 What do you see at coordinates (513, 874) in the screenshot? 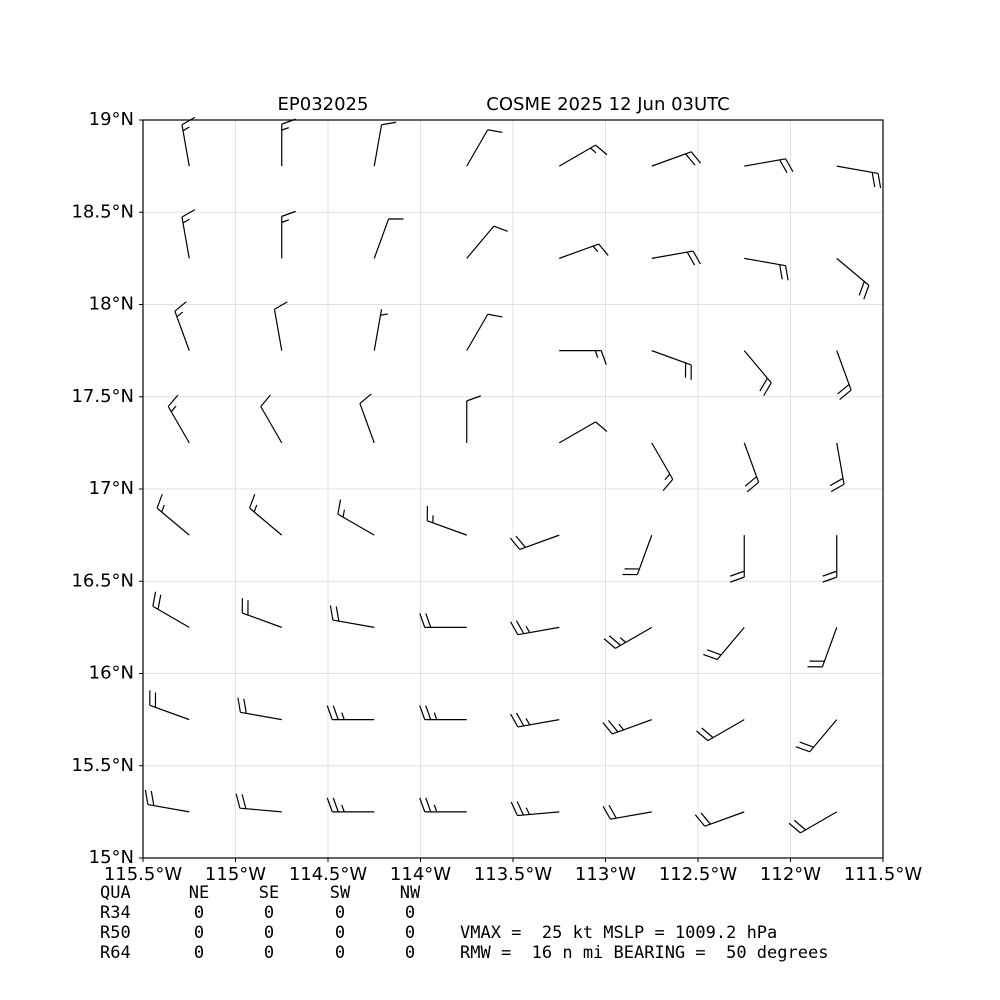
I see `x-tick-label: 113.5°W` at bounding box center [513, 874].